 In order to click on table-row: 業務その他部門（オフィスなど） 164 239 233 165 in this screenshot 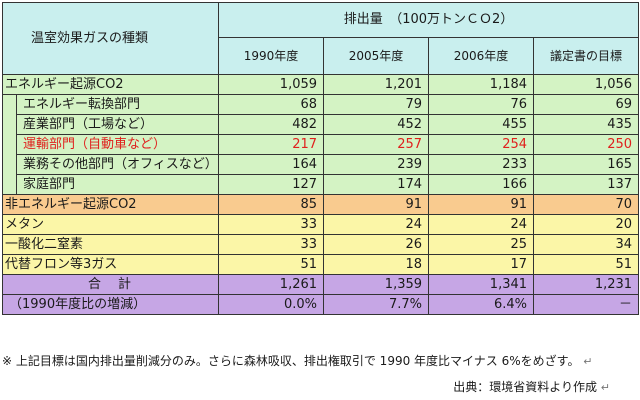, I will do `click(321, 164)`.